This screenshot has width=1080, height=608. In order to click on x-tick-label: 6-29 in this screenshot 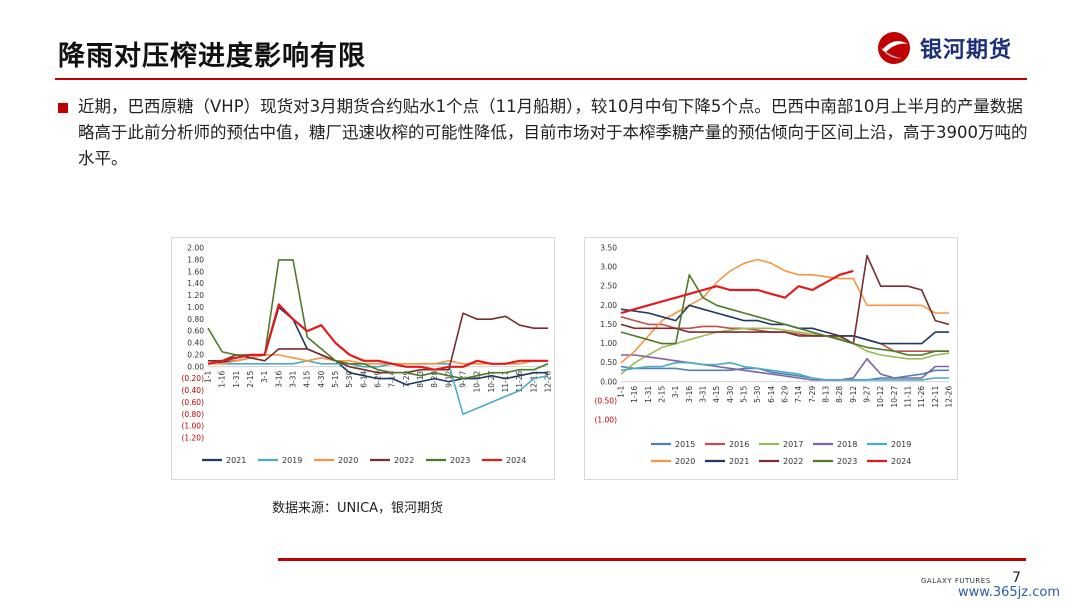, I will do `click(785, 394)`.